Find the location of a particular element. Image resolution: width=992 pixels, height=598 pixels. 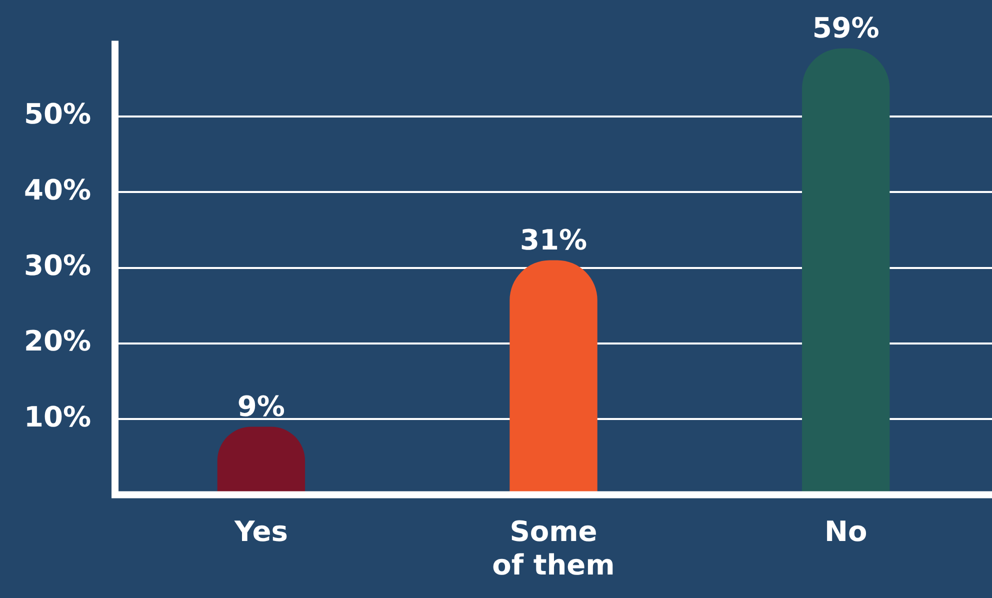

y-tick-label: 20% is located at coordinates (58, 341).